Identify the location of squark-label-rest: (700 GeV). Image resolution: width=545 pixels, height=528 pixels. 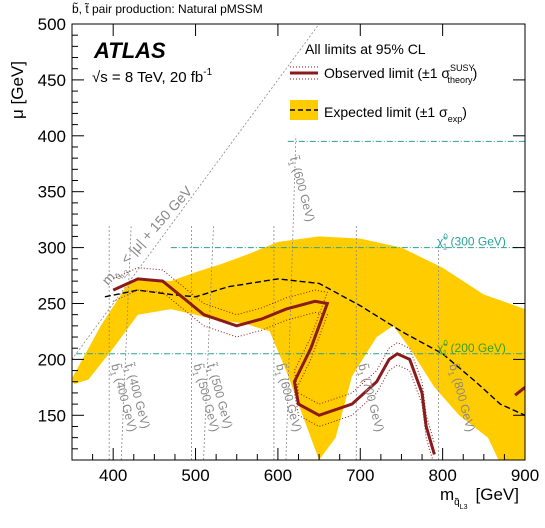
(372, 403).